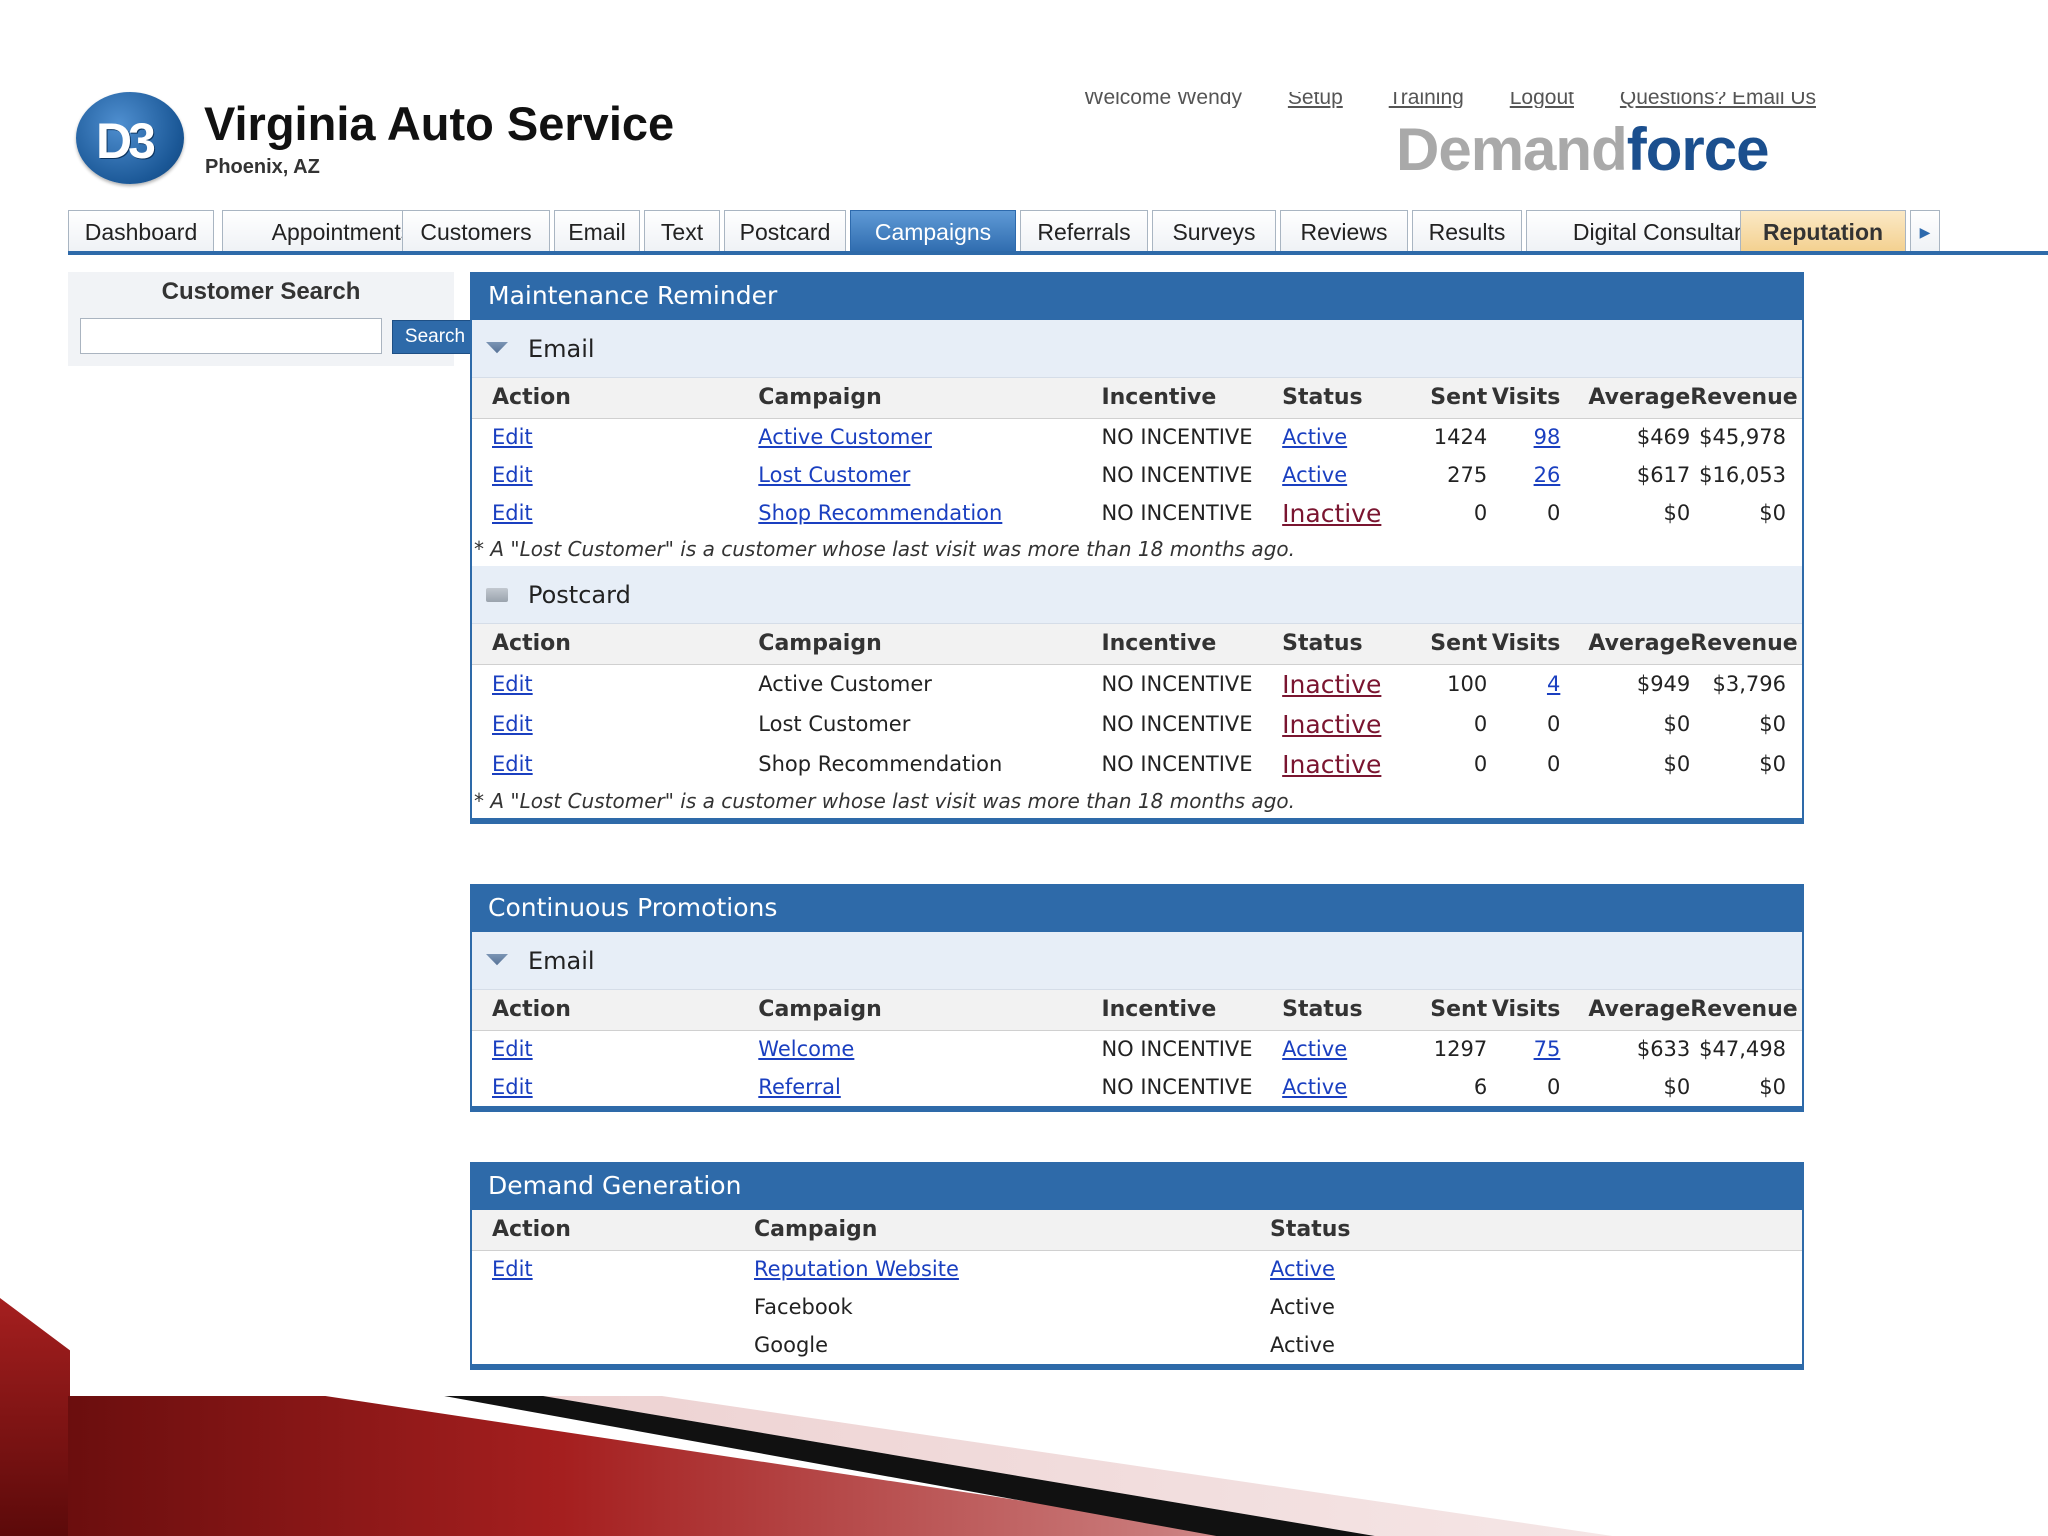  Describe the element at coordinates (1426, 100) in the screenshot. I see `training-link: Training` at that location.